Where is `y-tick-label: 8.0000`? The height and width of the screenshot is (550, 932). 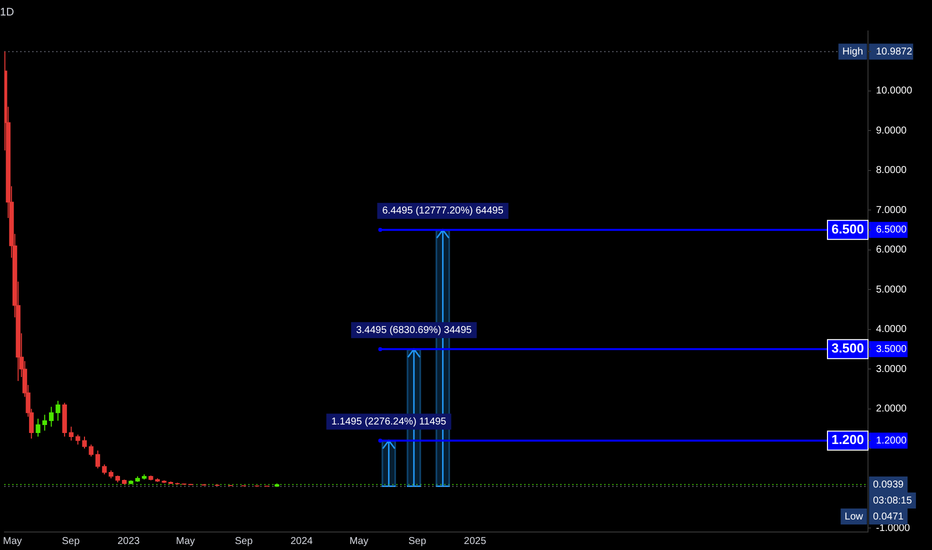 y-tick-label: 8.0000 is located at coordinates (892, 170).